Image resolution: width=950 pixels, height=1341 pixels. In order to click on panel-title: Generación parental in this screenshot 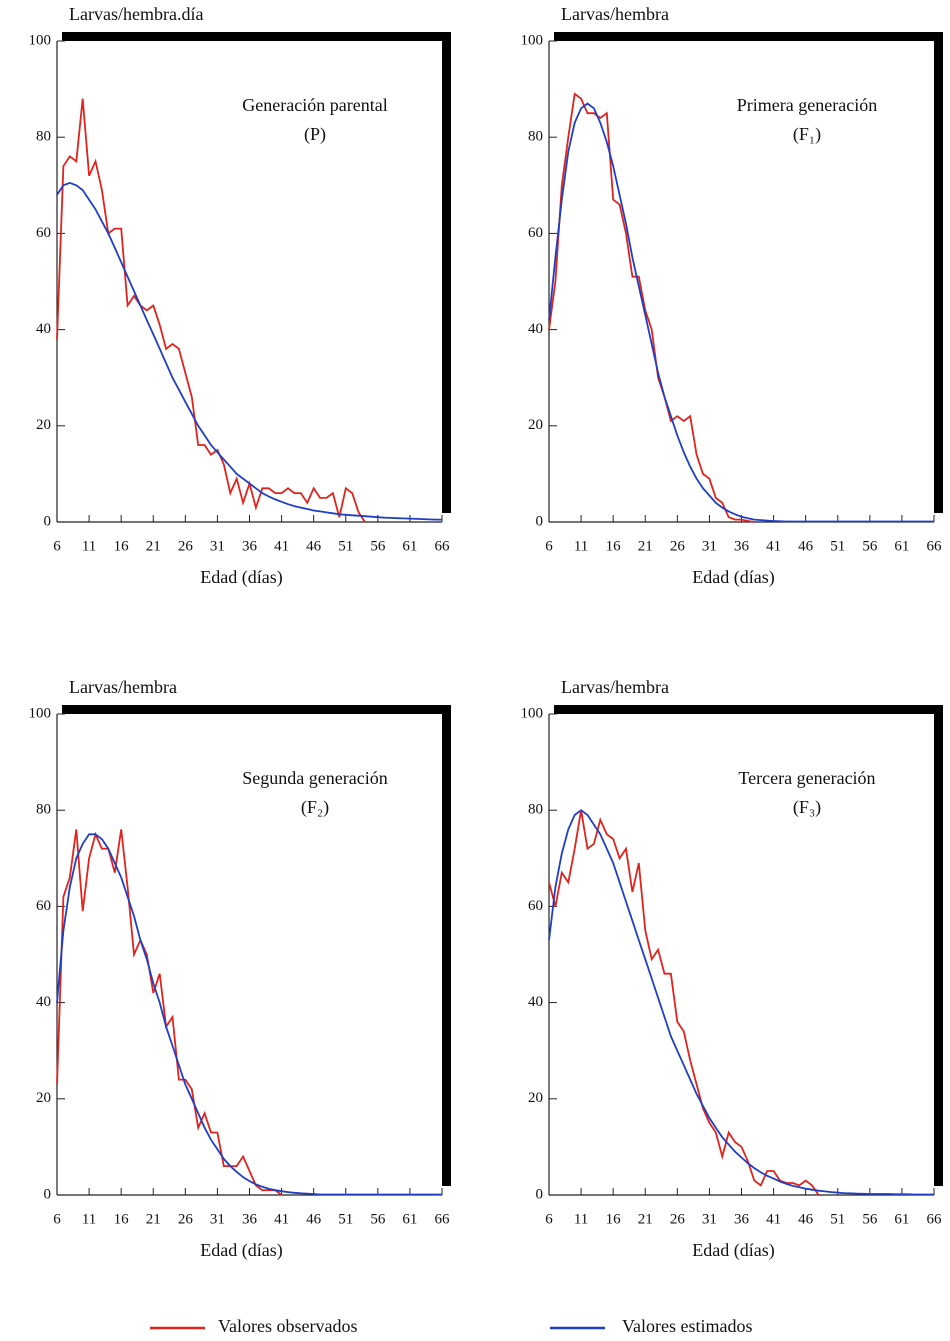, I will do `click(314, 105)`.